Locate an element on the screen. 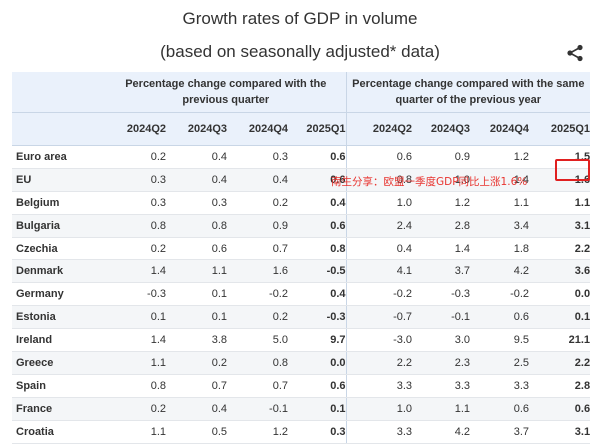  annotation-text: 南生分享：欧盟一季度GDP同比上涨1.6% is located at coordinates (429, 182).